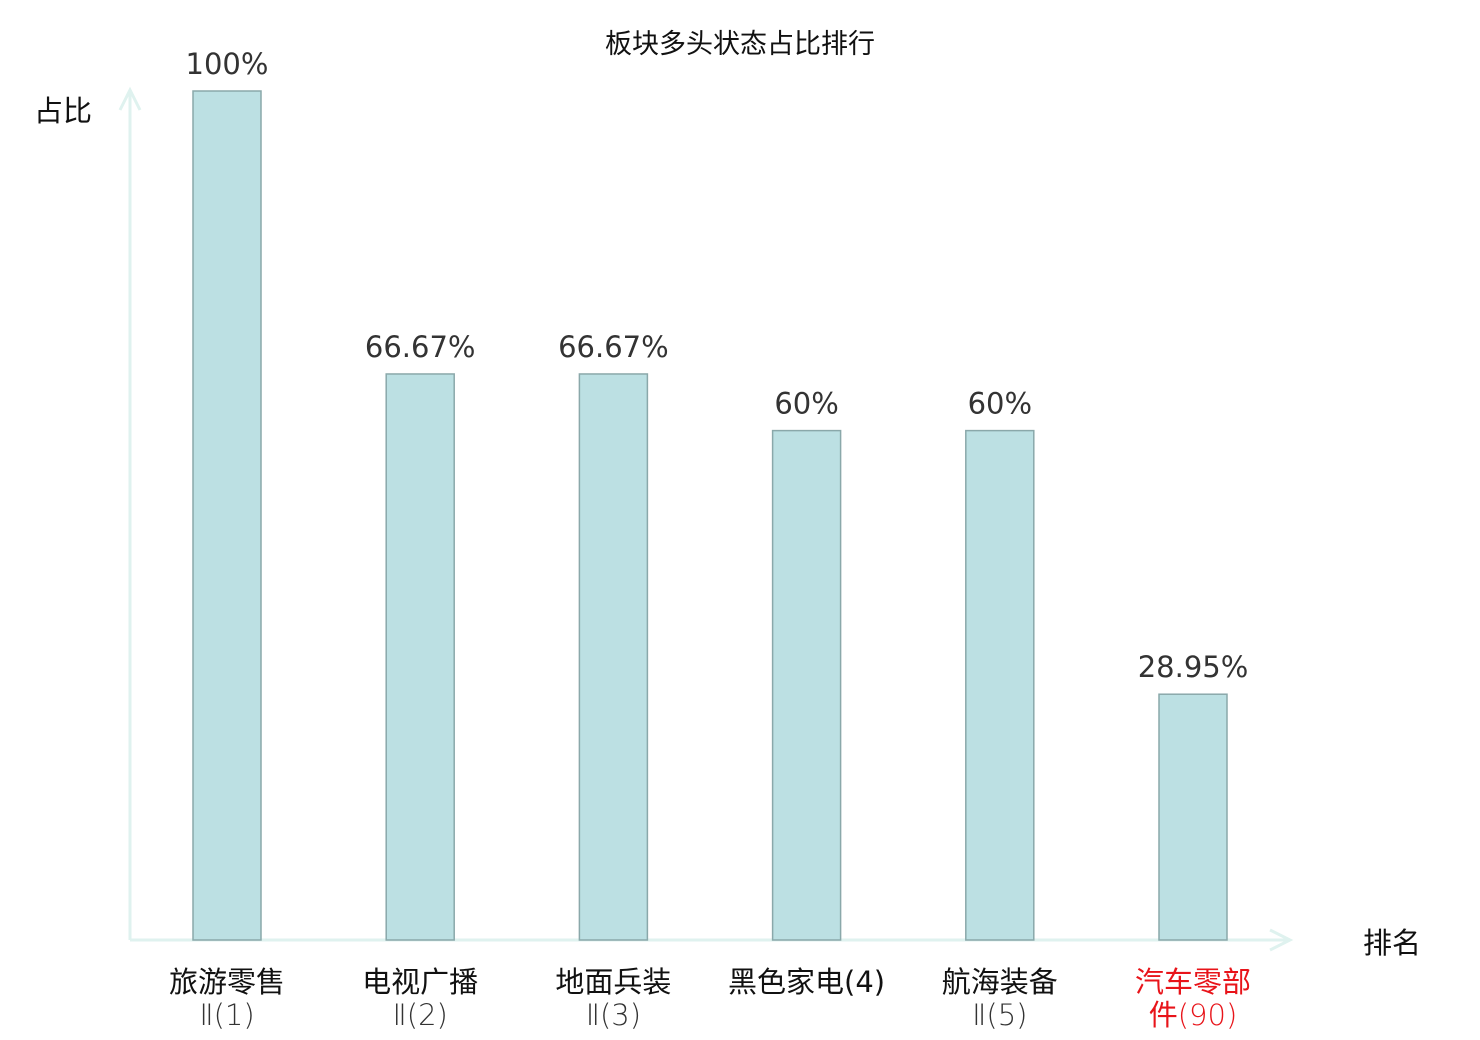  What do you see at coordinates (807, 982) in the screenshot?
I see `x-tick-label: 黑色家电(4)` at bounding box center [807, 982].